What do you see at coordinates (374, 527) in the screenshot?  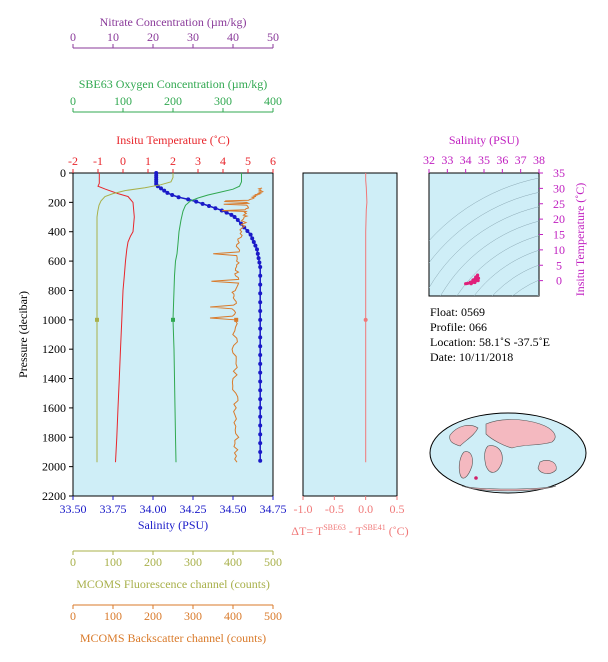 I see `delta-t-label-part: SBE41` at bounding box center [374, 527].